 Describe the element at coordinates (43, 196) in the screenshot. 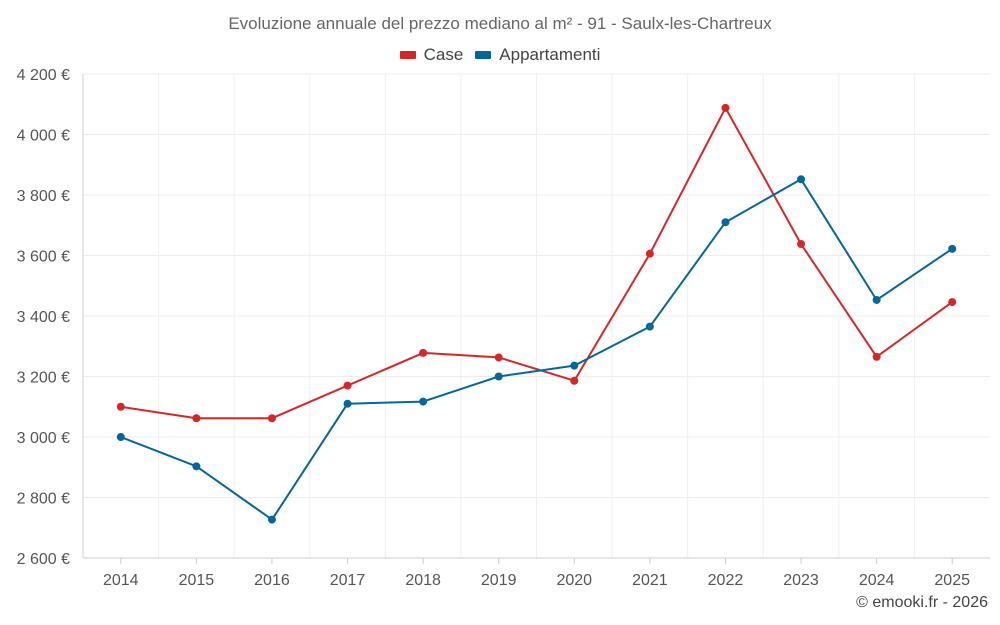

I see `y-tick-label: 3 800 €` at that location.